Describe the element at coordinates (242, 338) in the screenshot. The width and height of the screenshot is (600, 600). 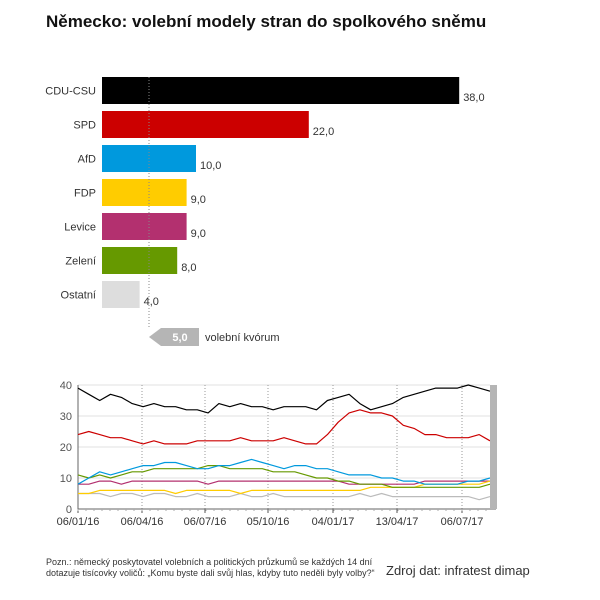
I see `threshold-label: volební kvórum` at that location.